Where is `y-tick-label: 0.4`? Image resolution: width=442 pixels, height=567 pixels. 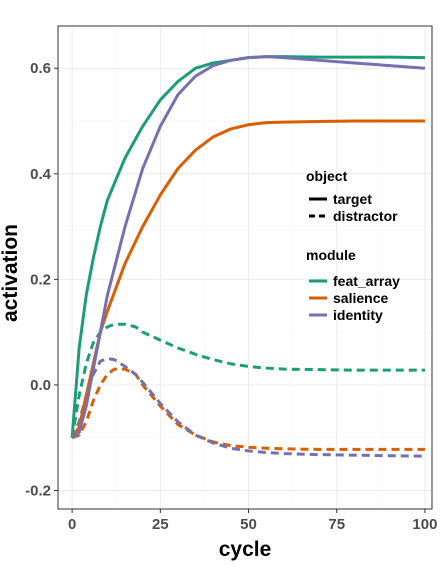 y-tick-label: 0.4 is located at coordinates (41, 174).